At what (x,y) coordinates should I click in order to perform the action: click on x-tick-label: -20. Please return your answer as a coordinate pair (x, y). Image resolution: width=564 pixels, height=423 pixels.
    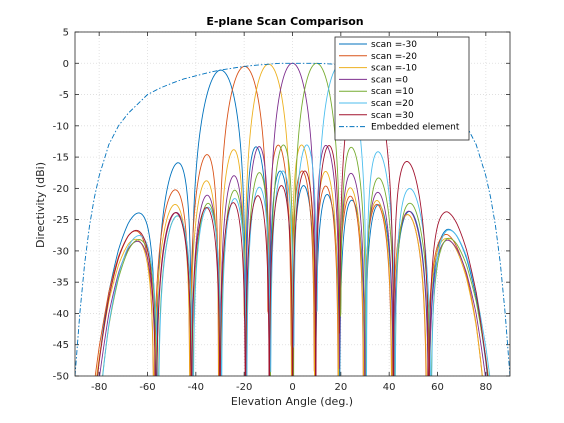
    Looking at the image, I should click on (244, 387).